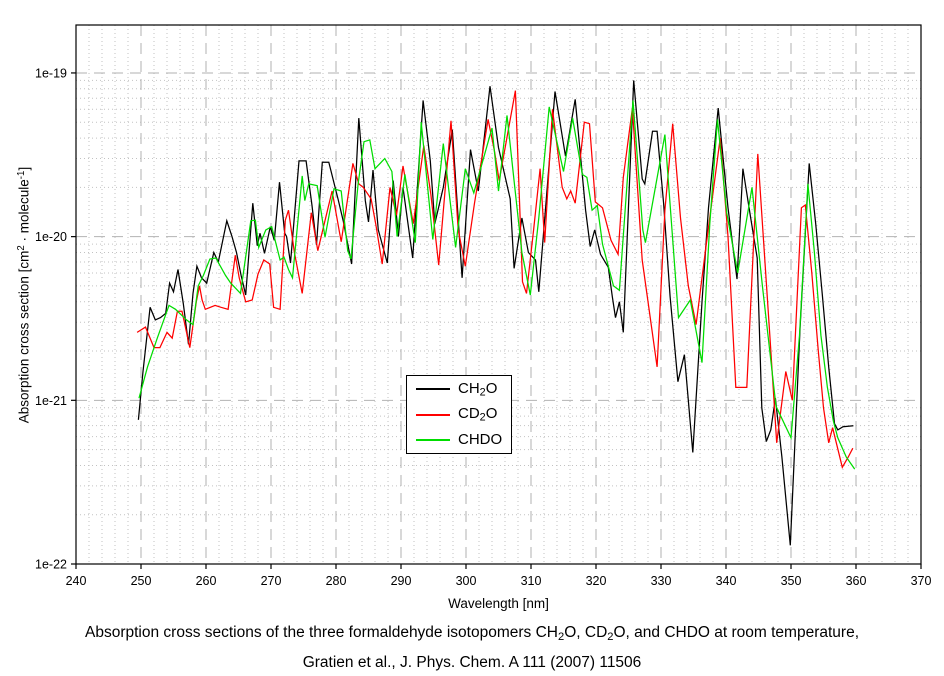 The height and width of the screenshot is (676, 944). I want to click on x-tick-label: 340, so click(726, 581).